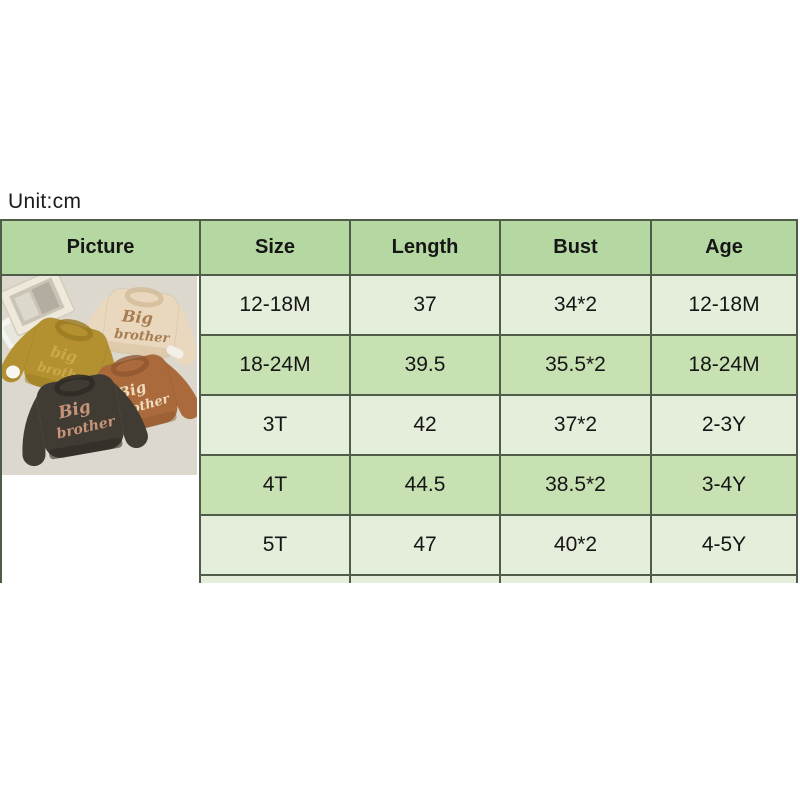  I want to click on embroidery-text: big, so click(64, 354).